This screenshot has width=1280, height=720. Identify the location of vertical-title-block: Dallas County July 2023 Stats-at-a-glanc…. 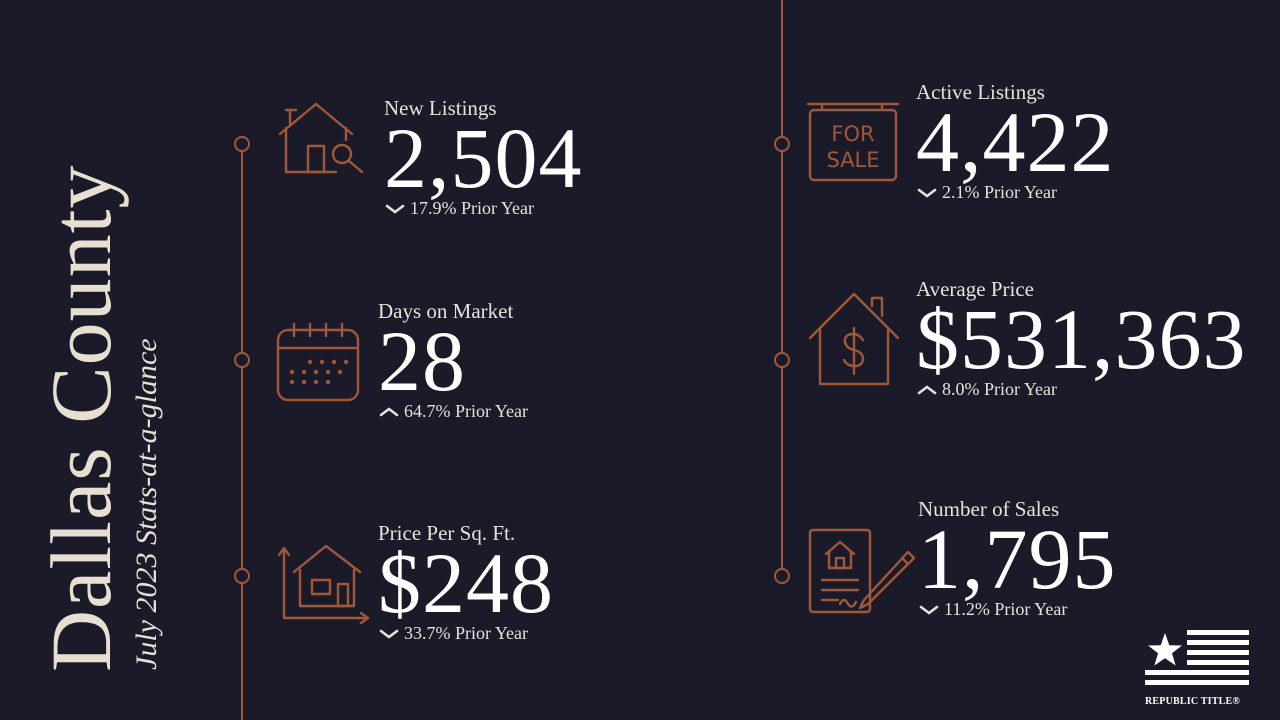
(98, 418).